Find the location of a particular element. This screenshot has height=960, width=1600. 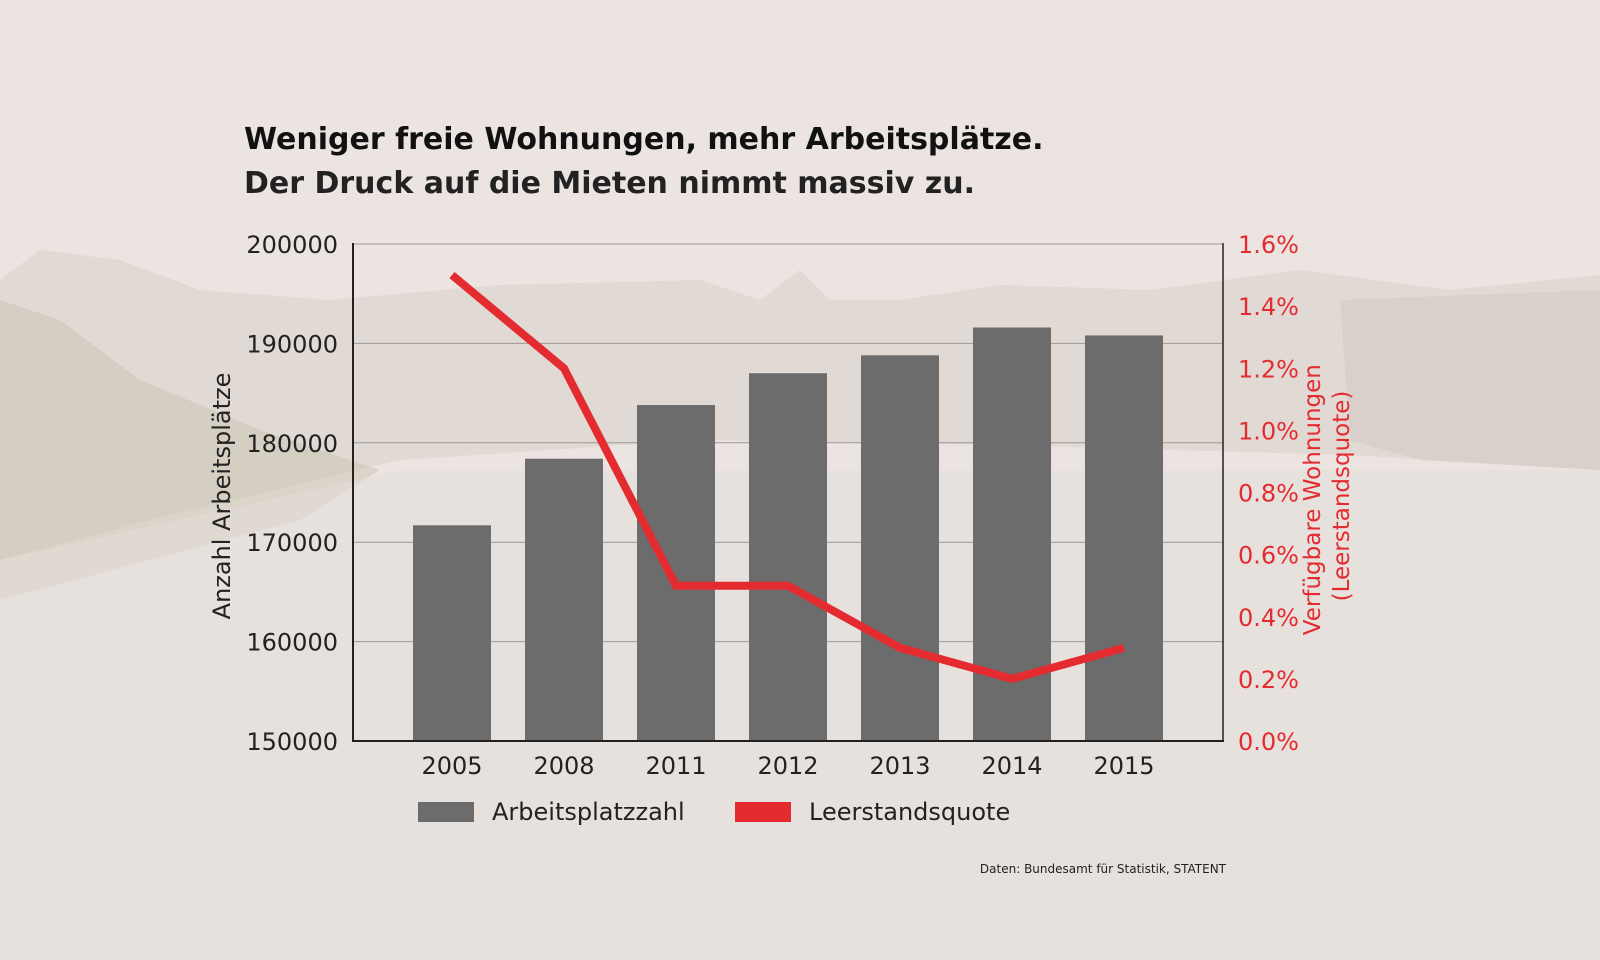

legend-label-bars: Arbeitsplatzzahl is located at coordinates (588, 812).